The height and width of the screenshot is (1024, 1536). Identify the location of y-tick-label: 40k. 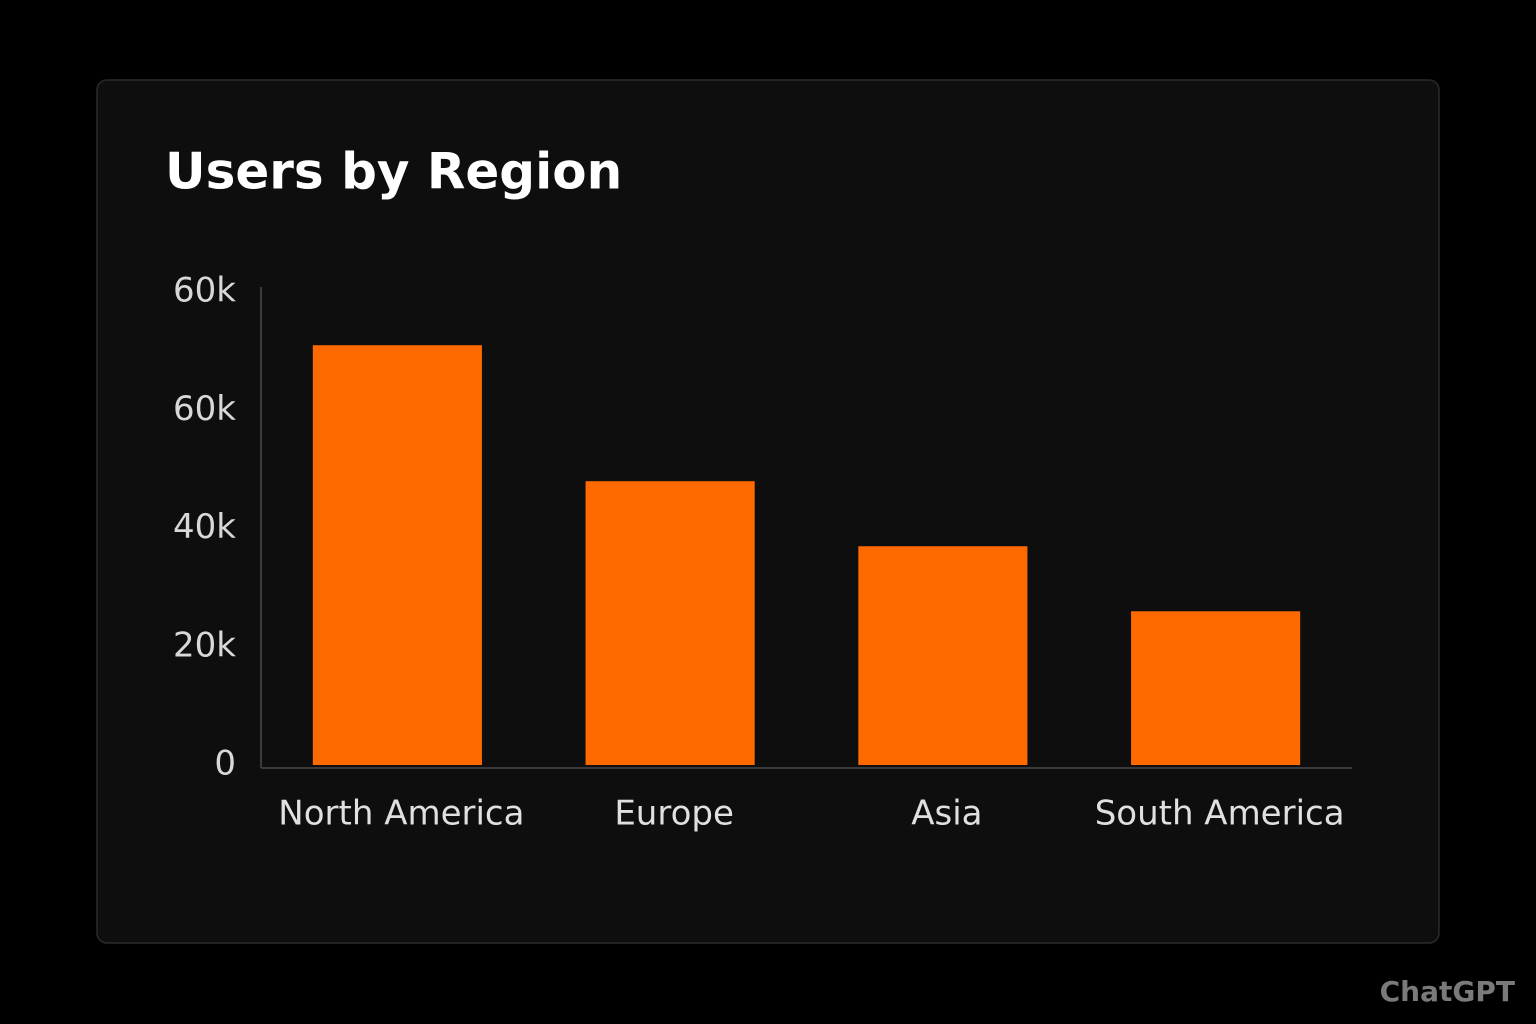
(204, 527).